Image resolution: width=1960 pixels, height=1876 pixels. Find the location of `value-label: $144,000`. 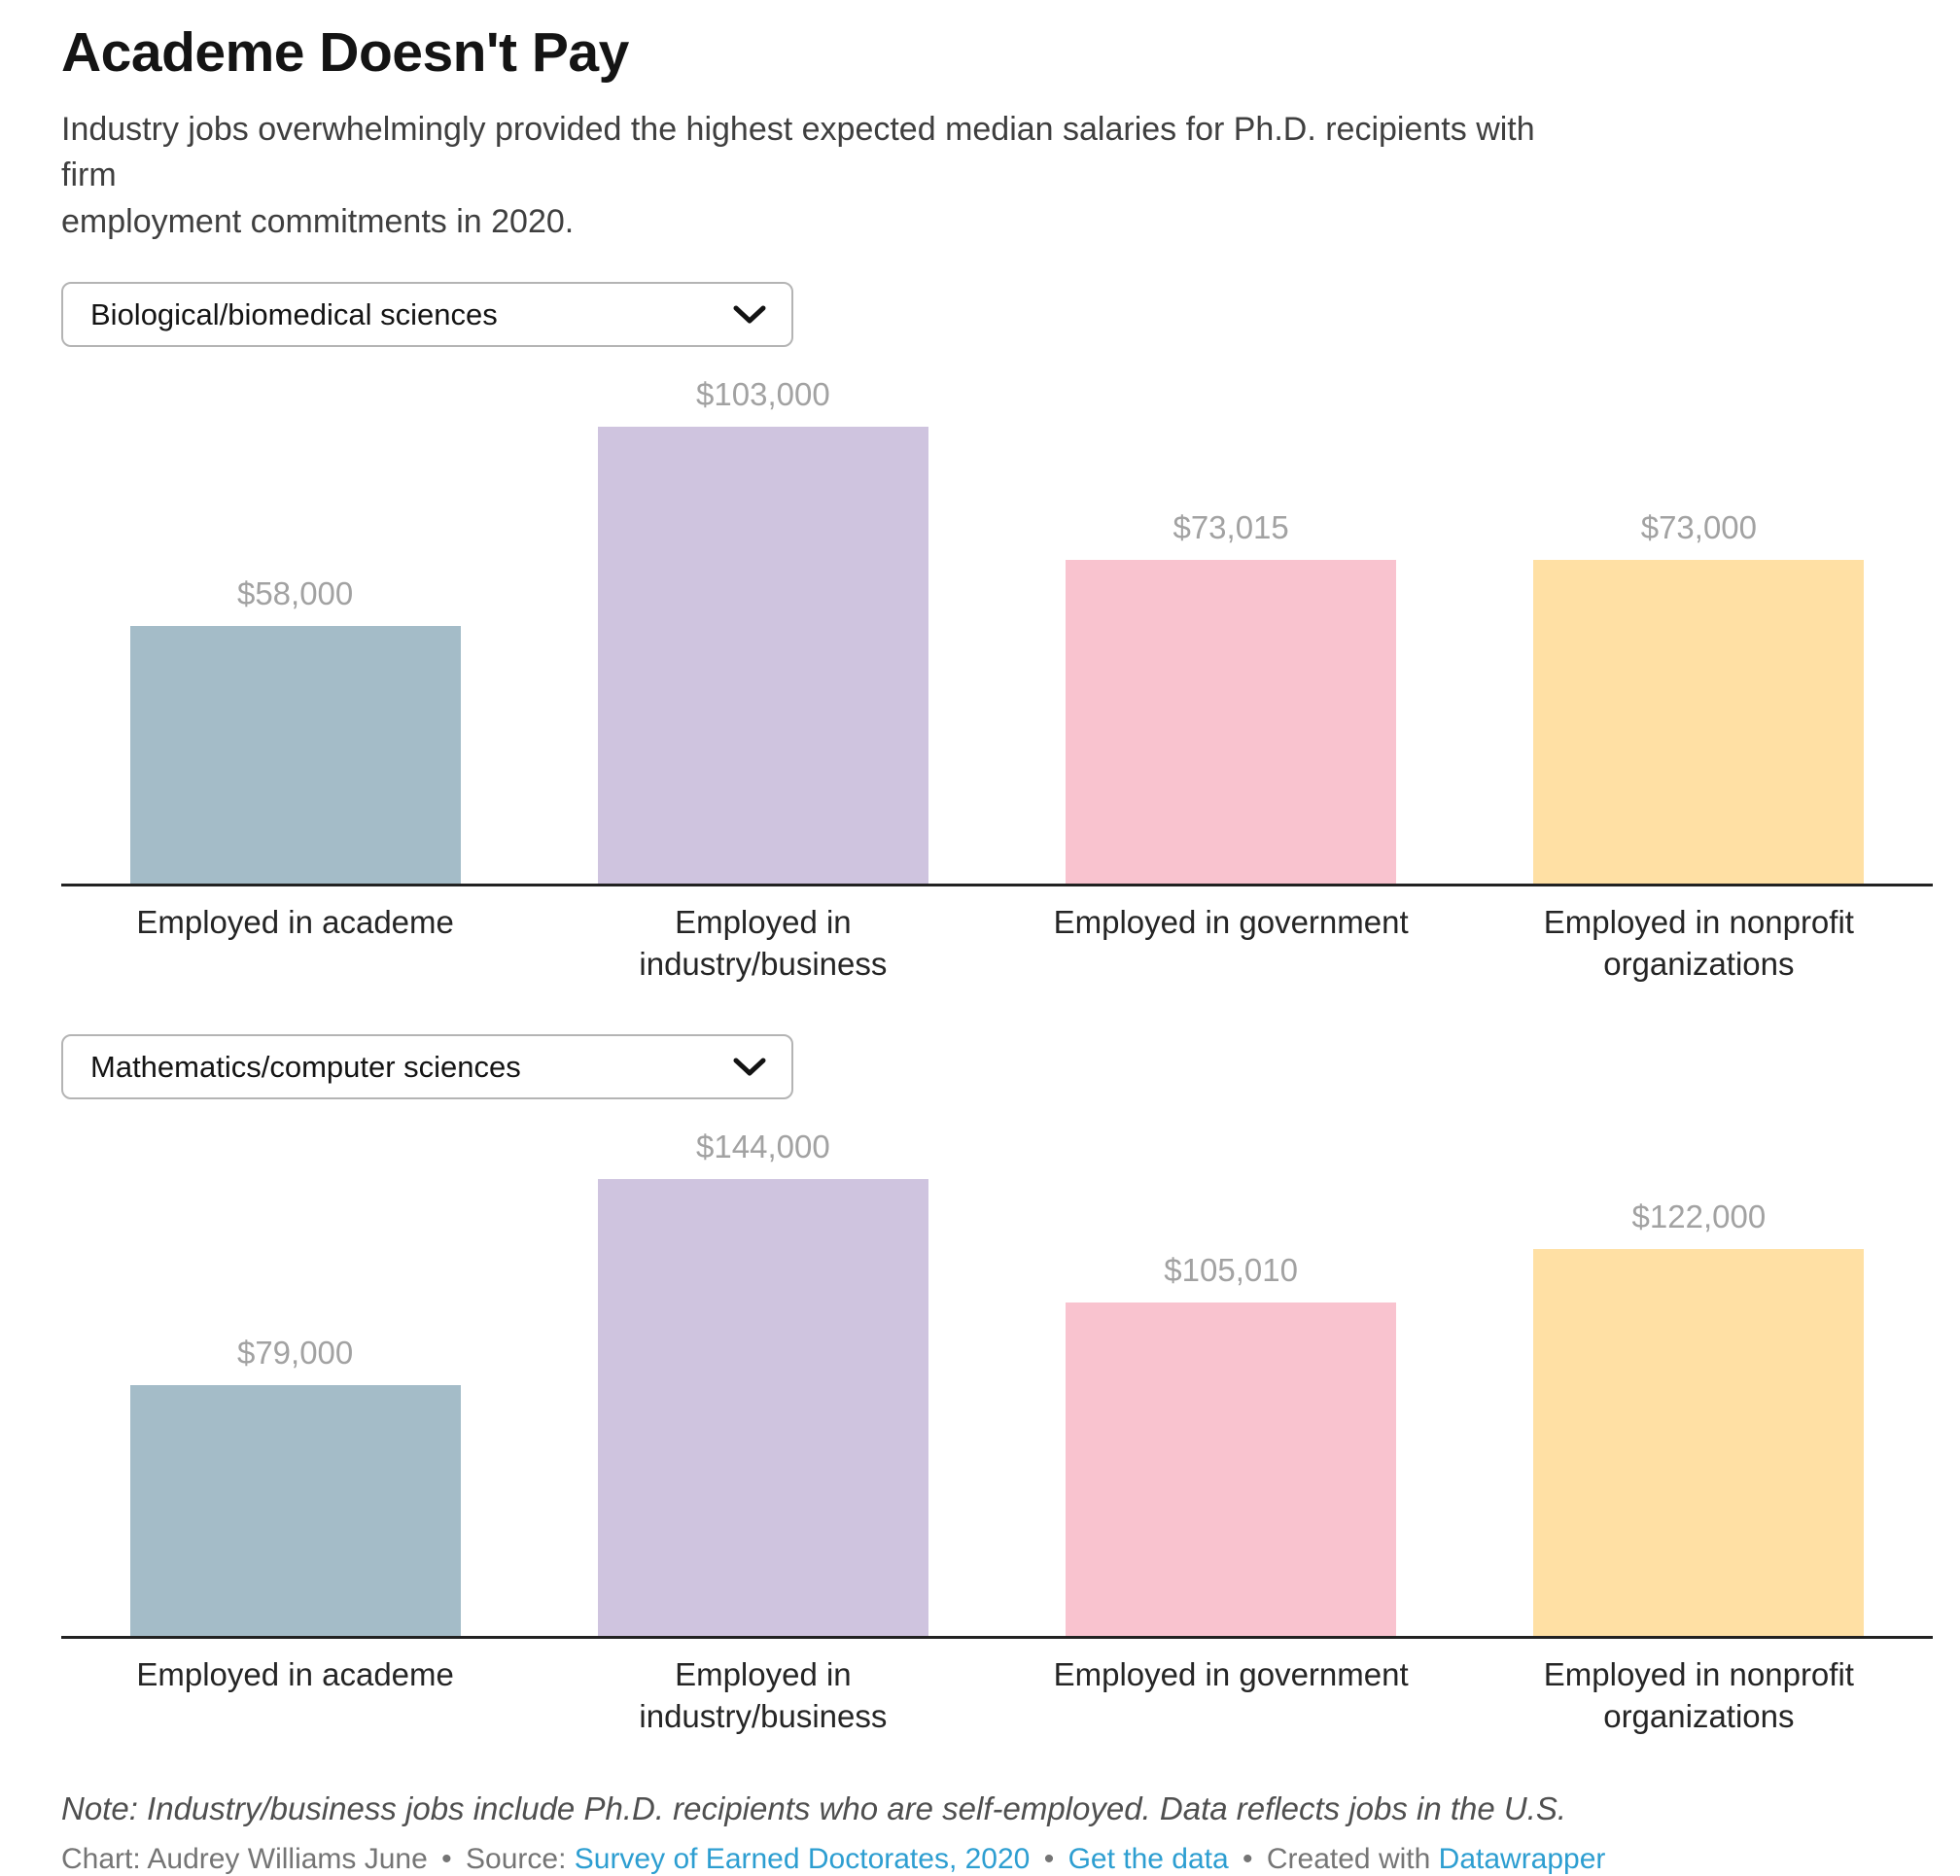

value-label: $144,000 is located at coordinates (763, 1147).